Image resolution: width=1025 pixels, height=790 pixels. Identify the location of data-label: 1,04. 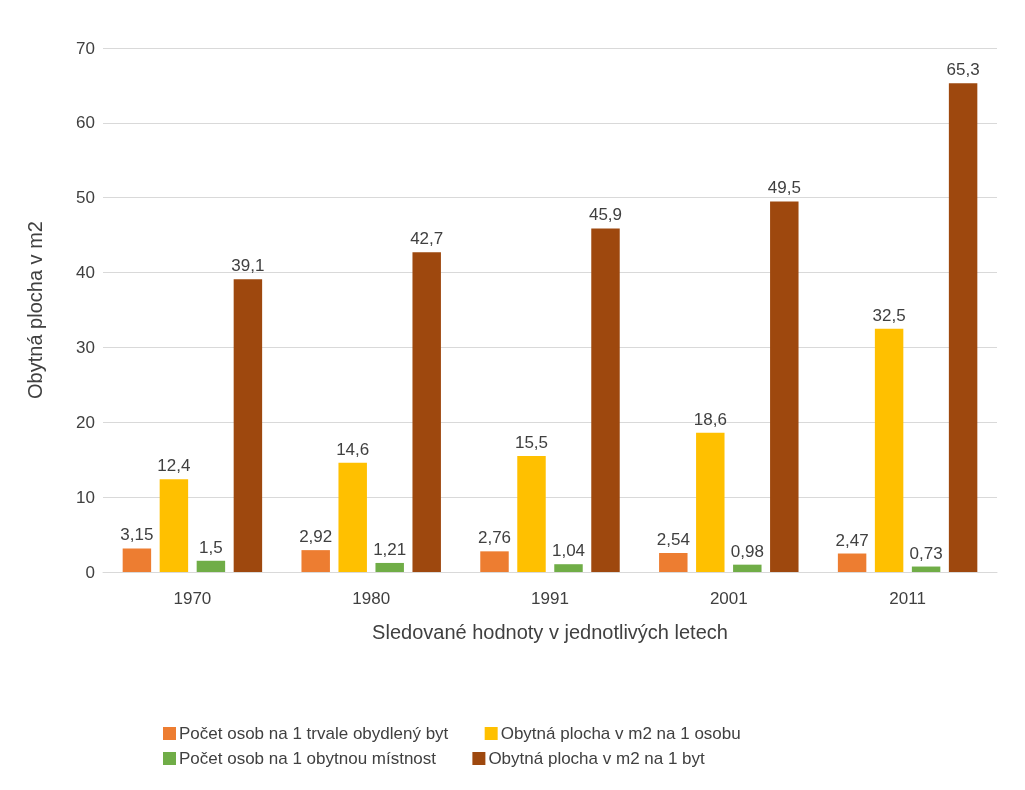
(568, 551).